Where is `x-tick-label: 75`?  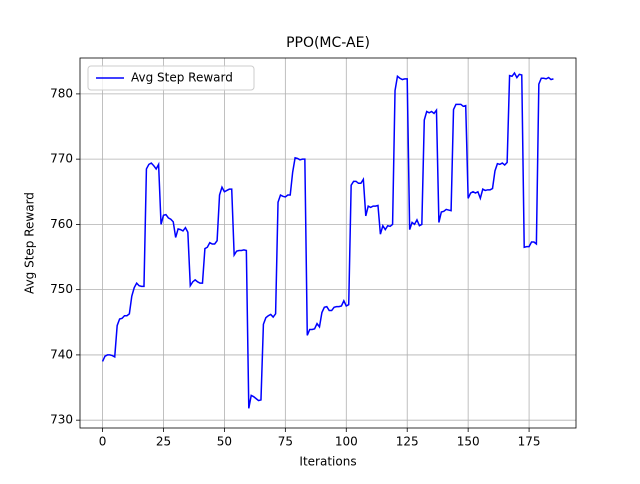 x-tick-label: 75 is located at coordinates (285, 442).